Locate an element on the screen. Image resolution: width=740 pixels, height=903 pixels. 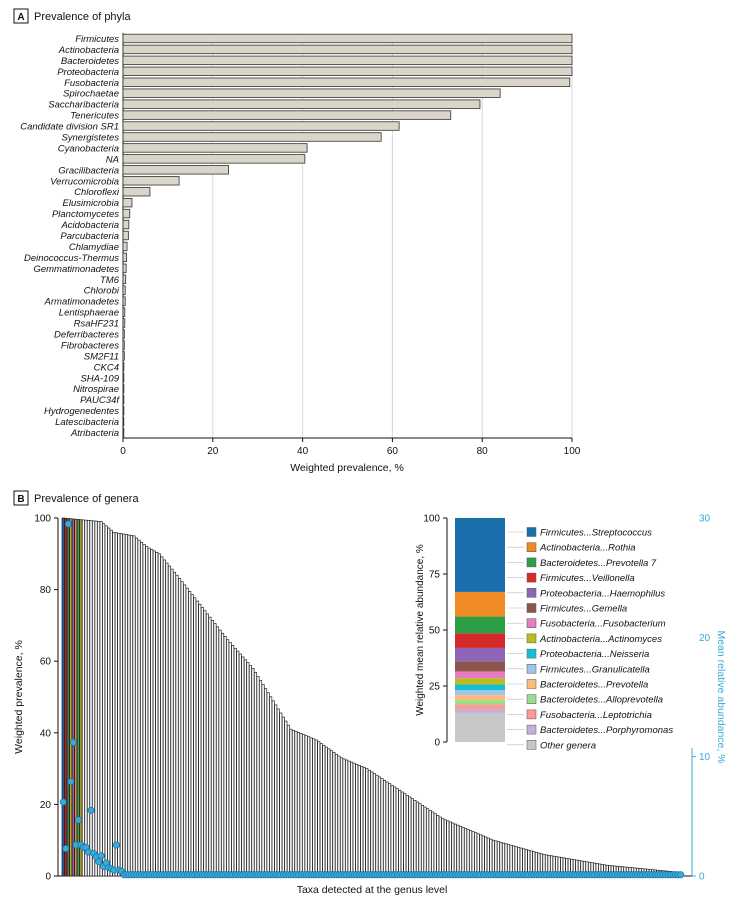
phylum-label: Chlorobi is located at coordinates (102, 291).